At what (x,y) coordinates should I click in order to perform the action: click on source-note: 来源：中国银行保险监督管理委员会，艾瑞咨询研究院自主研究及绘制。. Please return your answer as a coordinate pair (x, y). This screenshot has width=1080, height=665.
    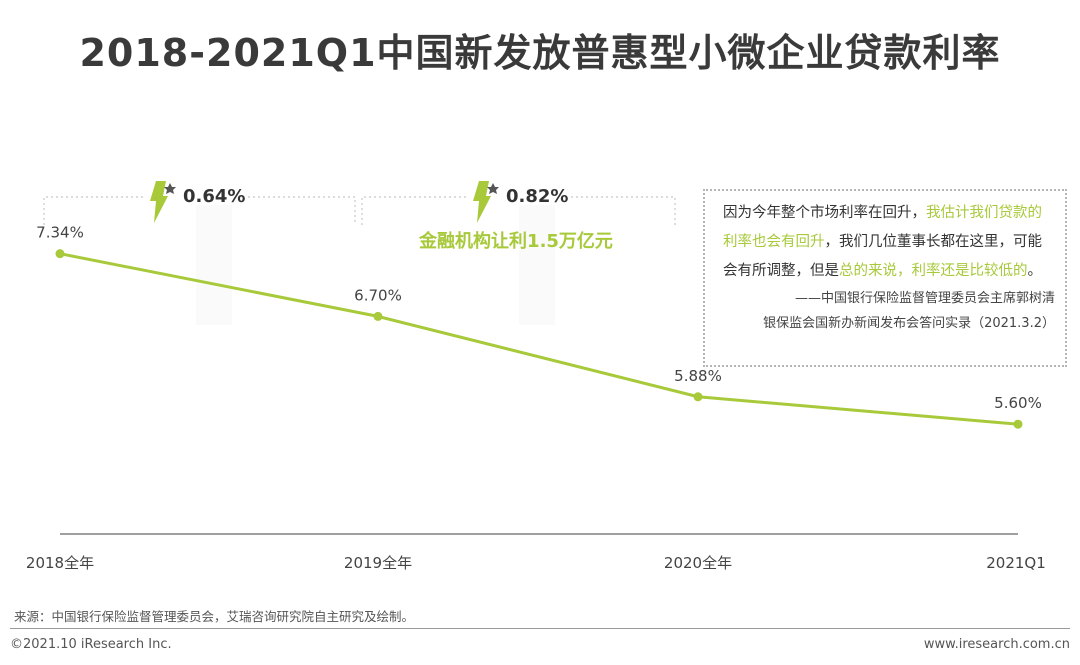
    Looking at the image, I should click on (214, 616).